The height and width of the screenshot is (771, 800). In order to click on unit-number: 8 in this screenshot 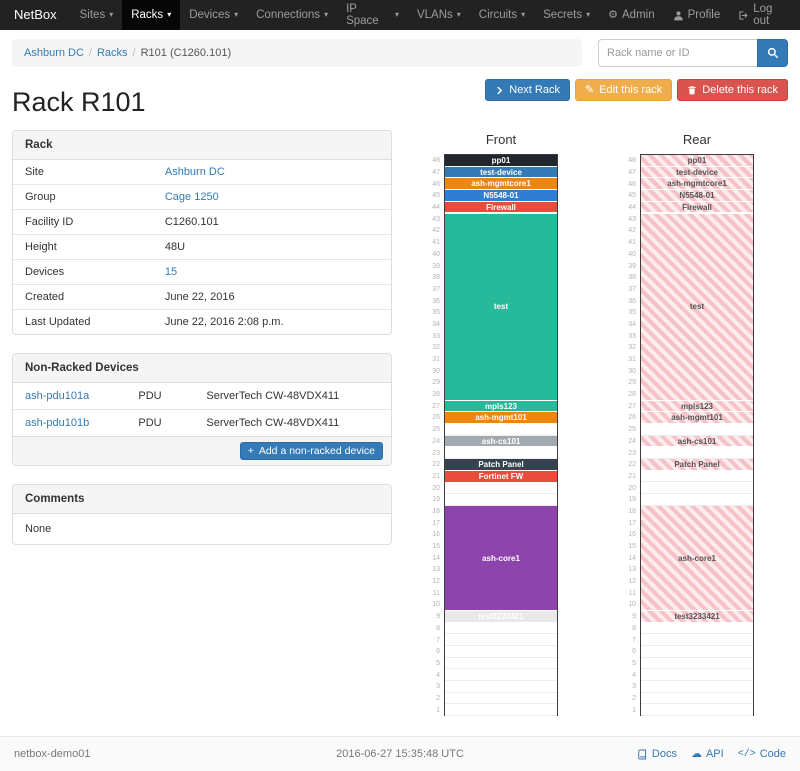, I will do `click(438, 628)`.